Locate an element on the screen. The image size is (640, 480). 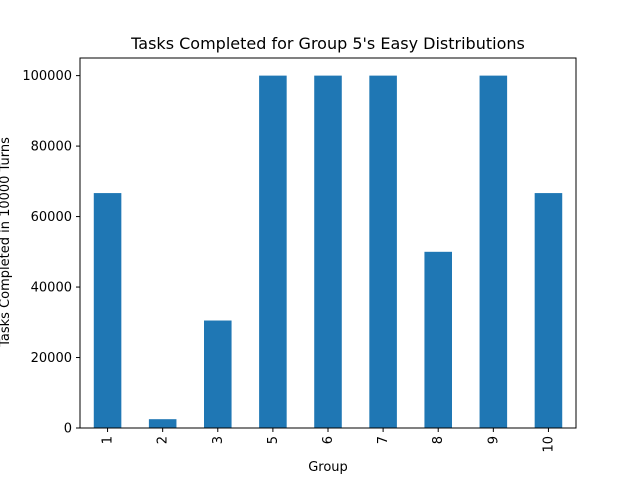
x-tick-label: 7 is located at coordinates (383, 440).